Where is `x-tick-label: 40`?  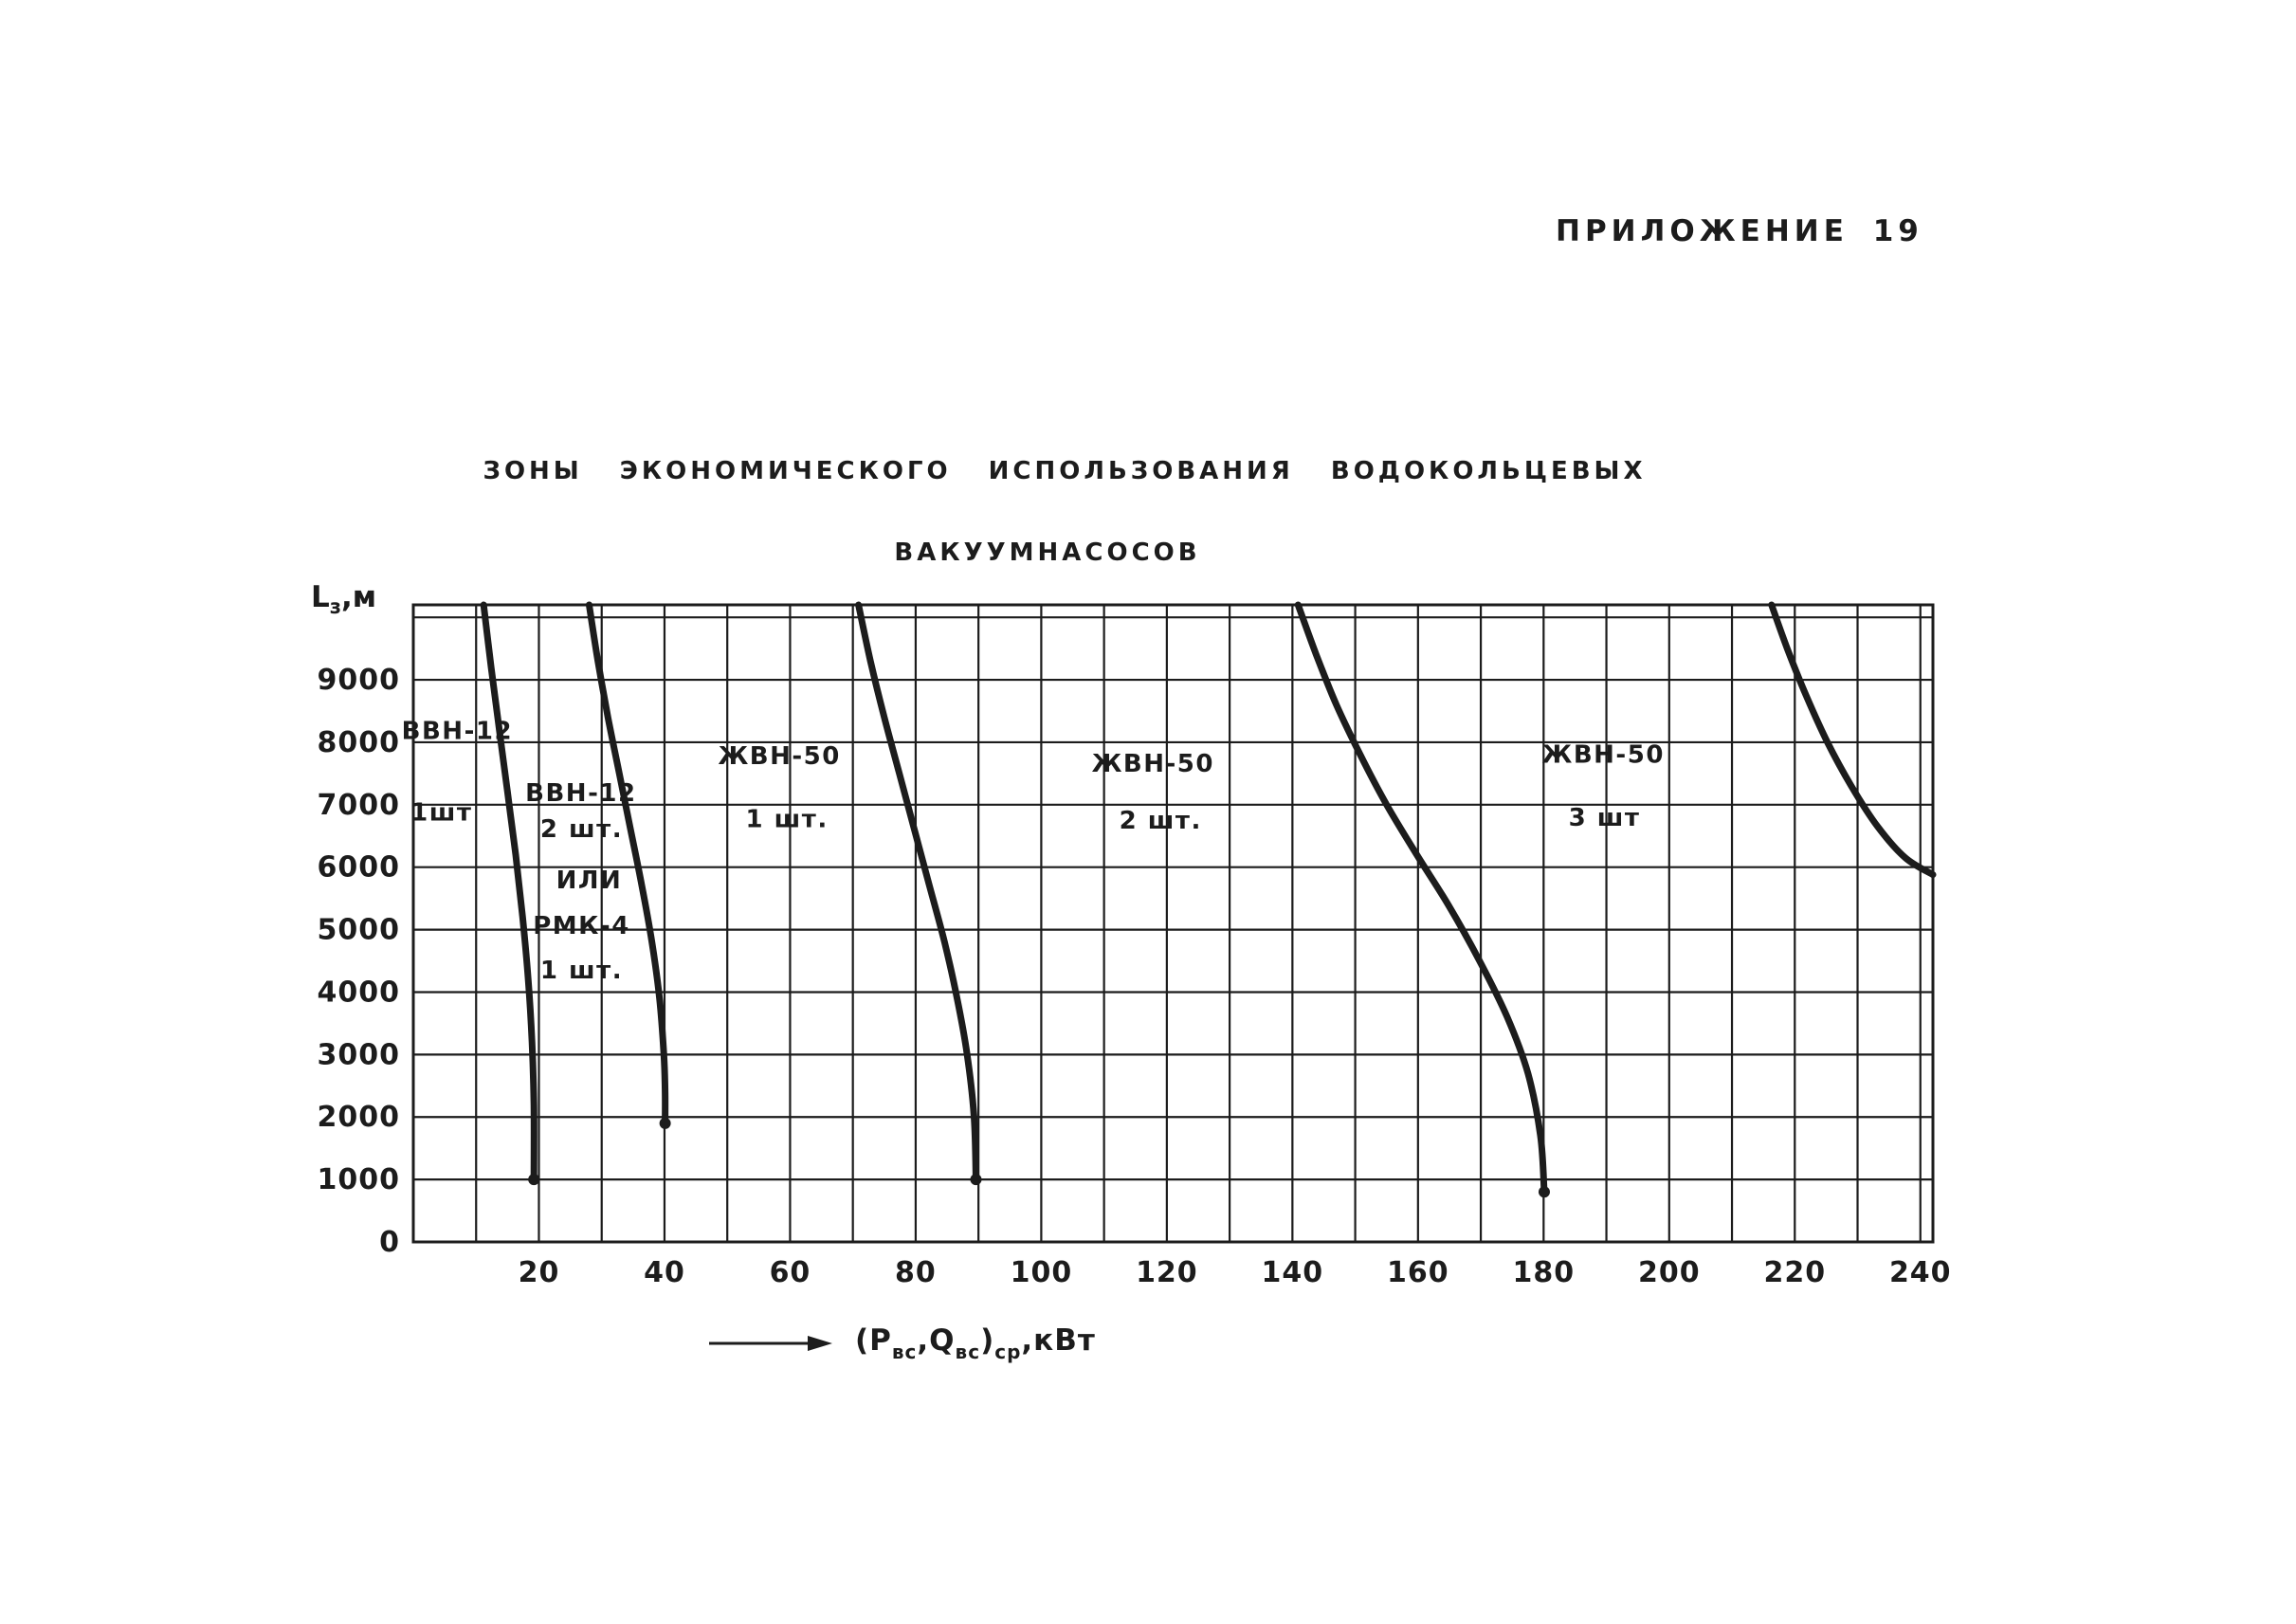 x-tick-label: 40 is located at coordinates (664, 1272).